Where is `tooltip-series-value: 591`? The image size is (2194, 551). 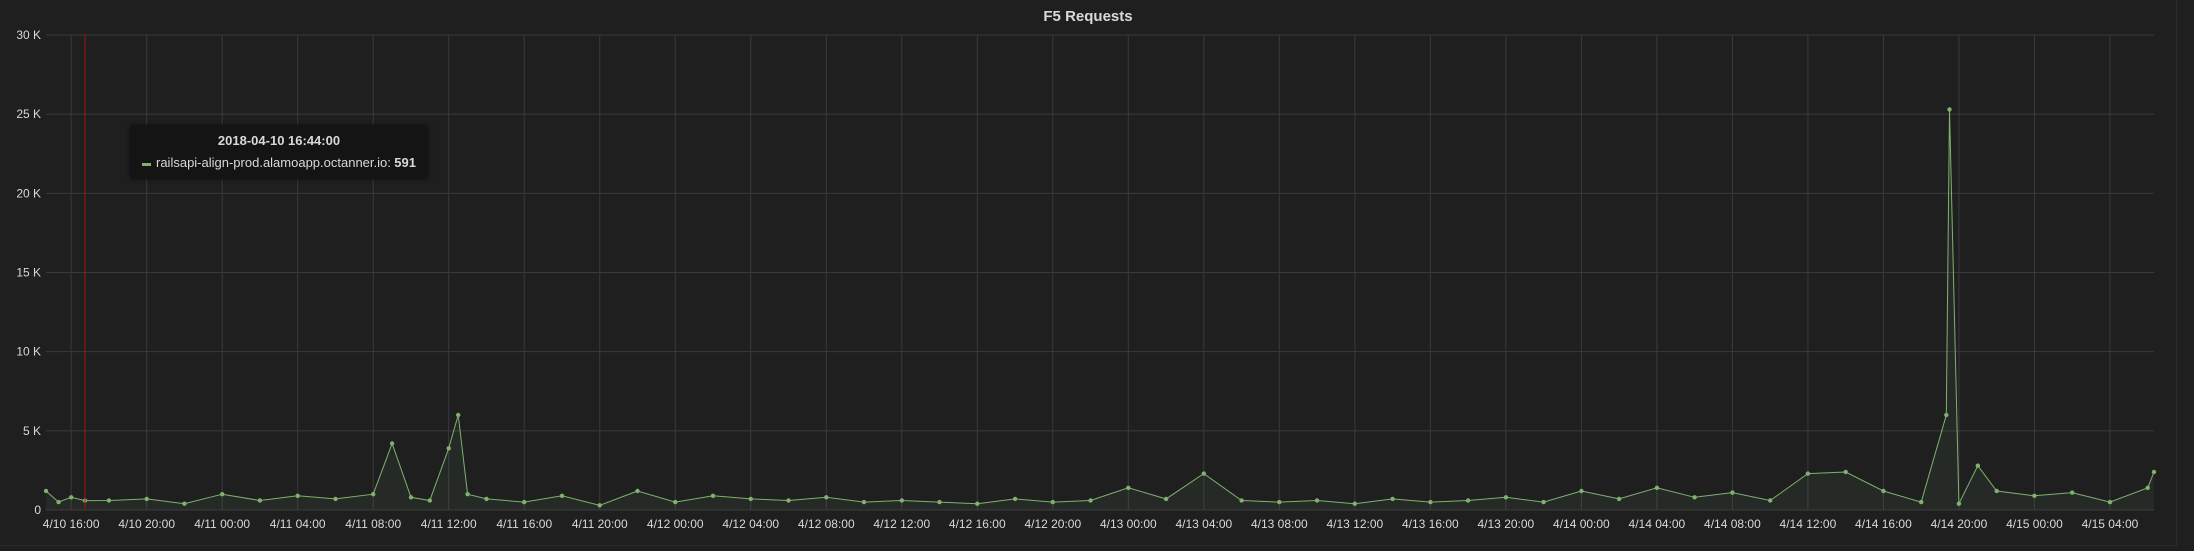 tooltip-series-value: 591 is located at coordinates (405, 162).